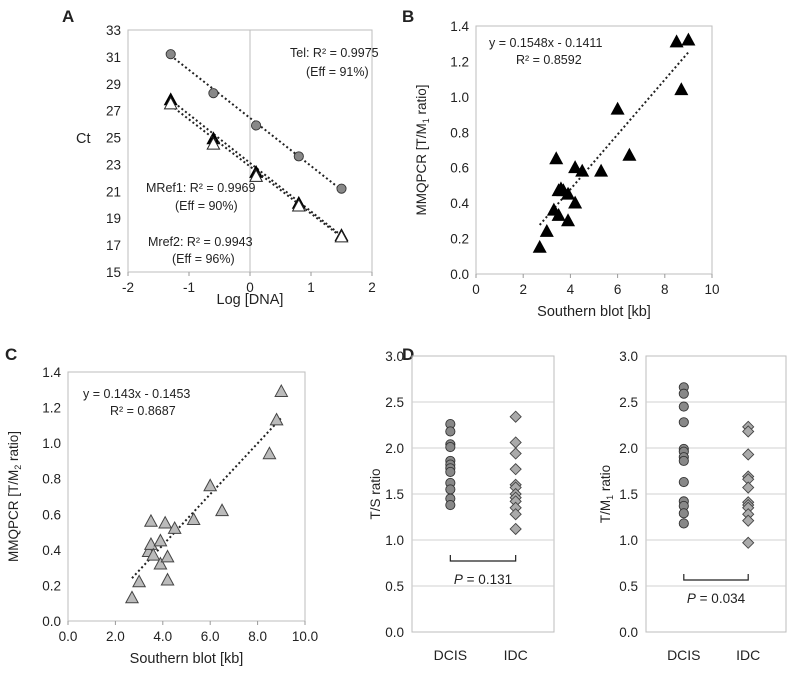 The height and width of the screenshot is (677, 790). Describe the element at coordinates (394, 632) in the screenshot. I see `panel-d1-y-tick-label: 0.0` at that location.